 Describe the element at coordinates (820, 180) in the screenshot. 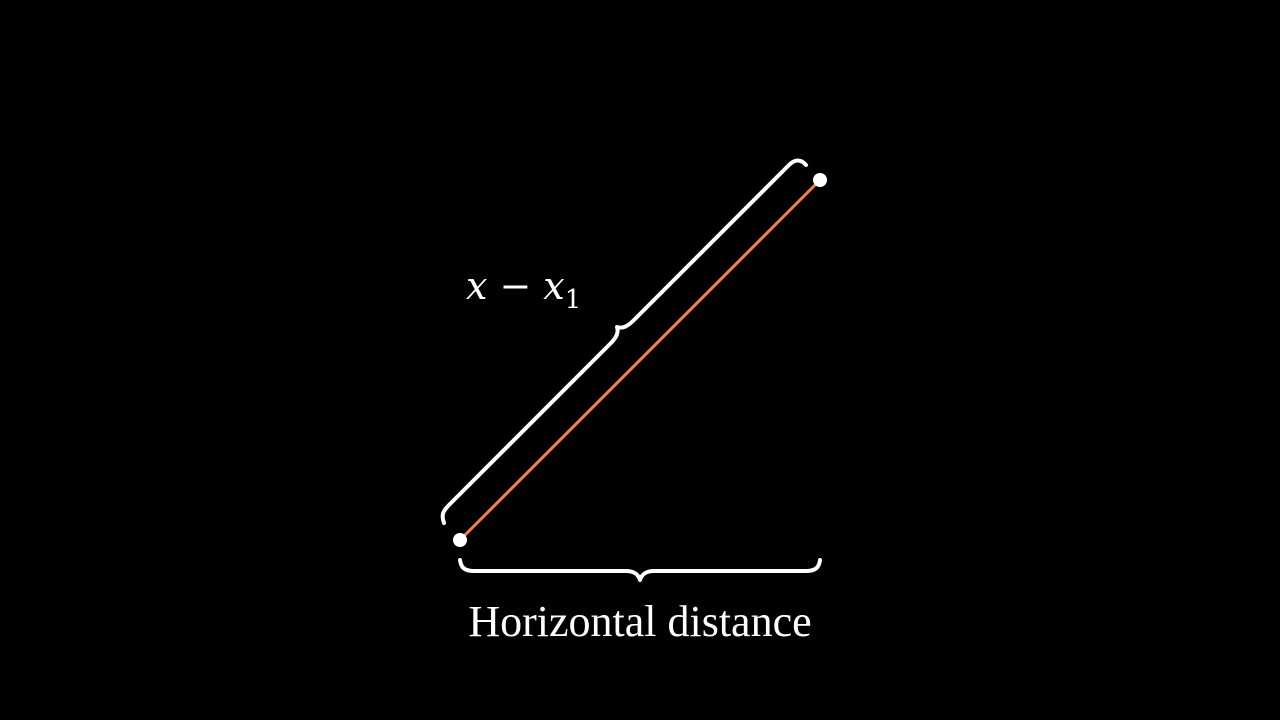

I see `end-point` at that location.